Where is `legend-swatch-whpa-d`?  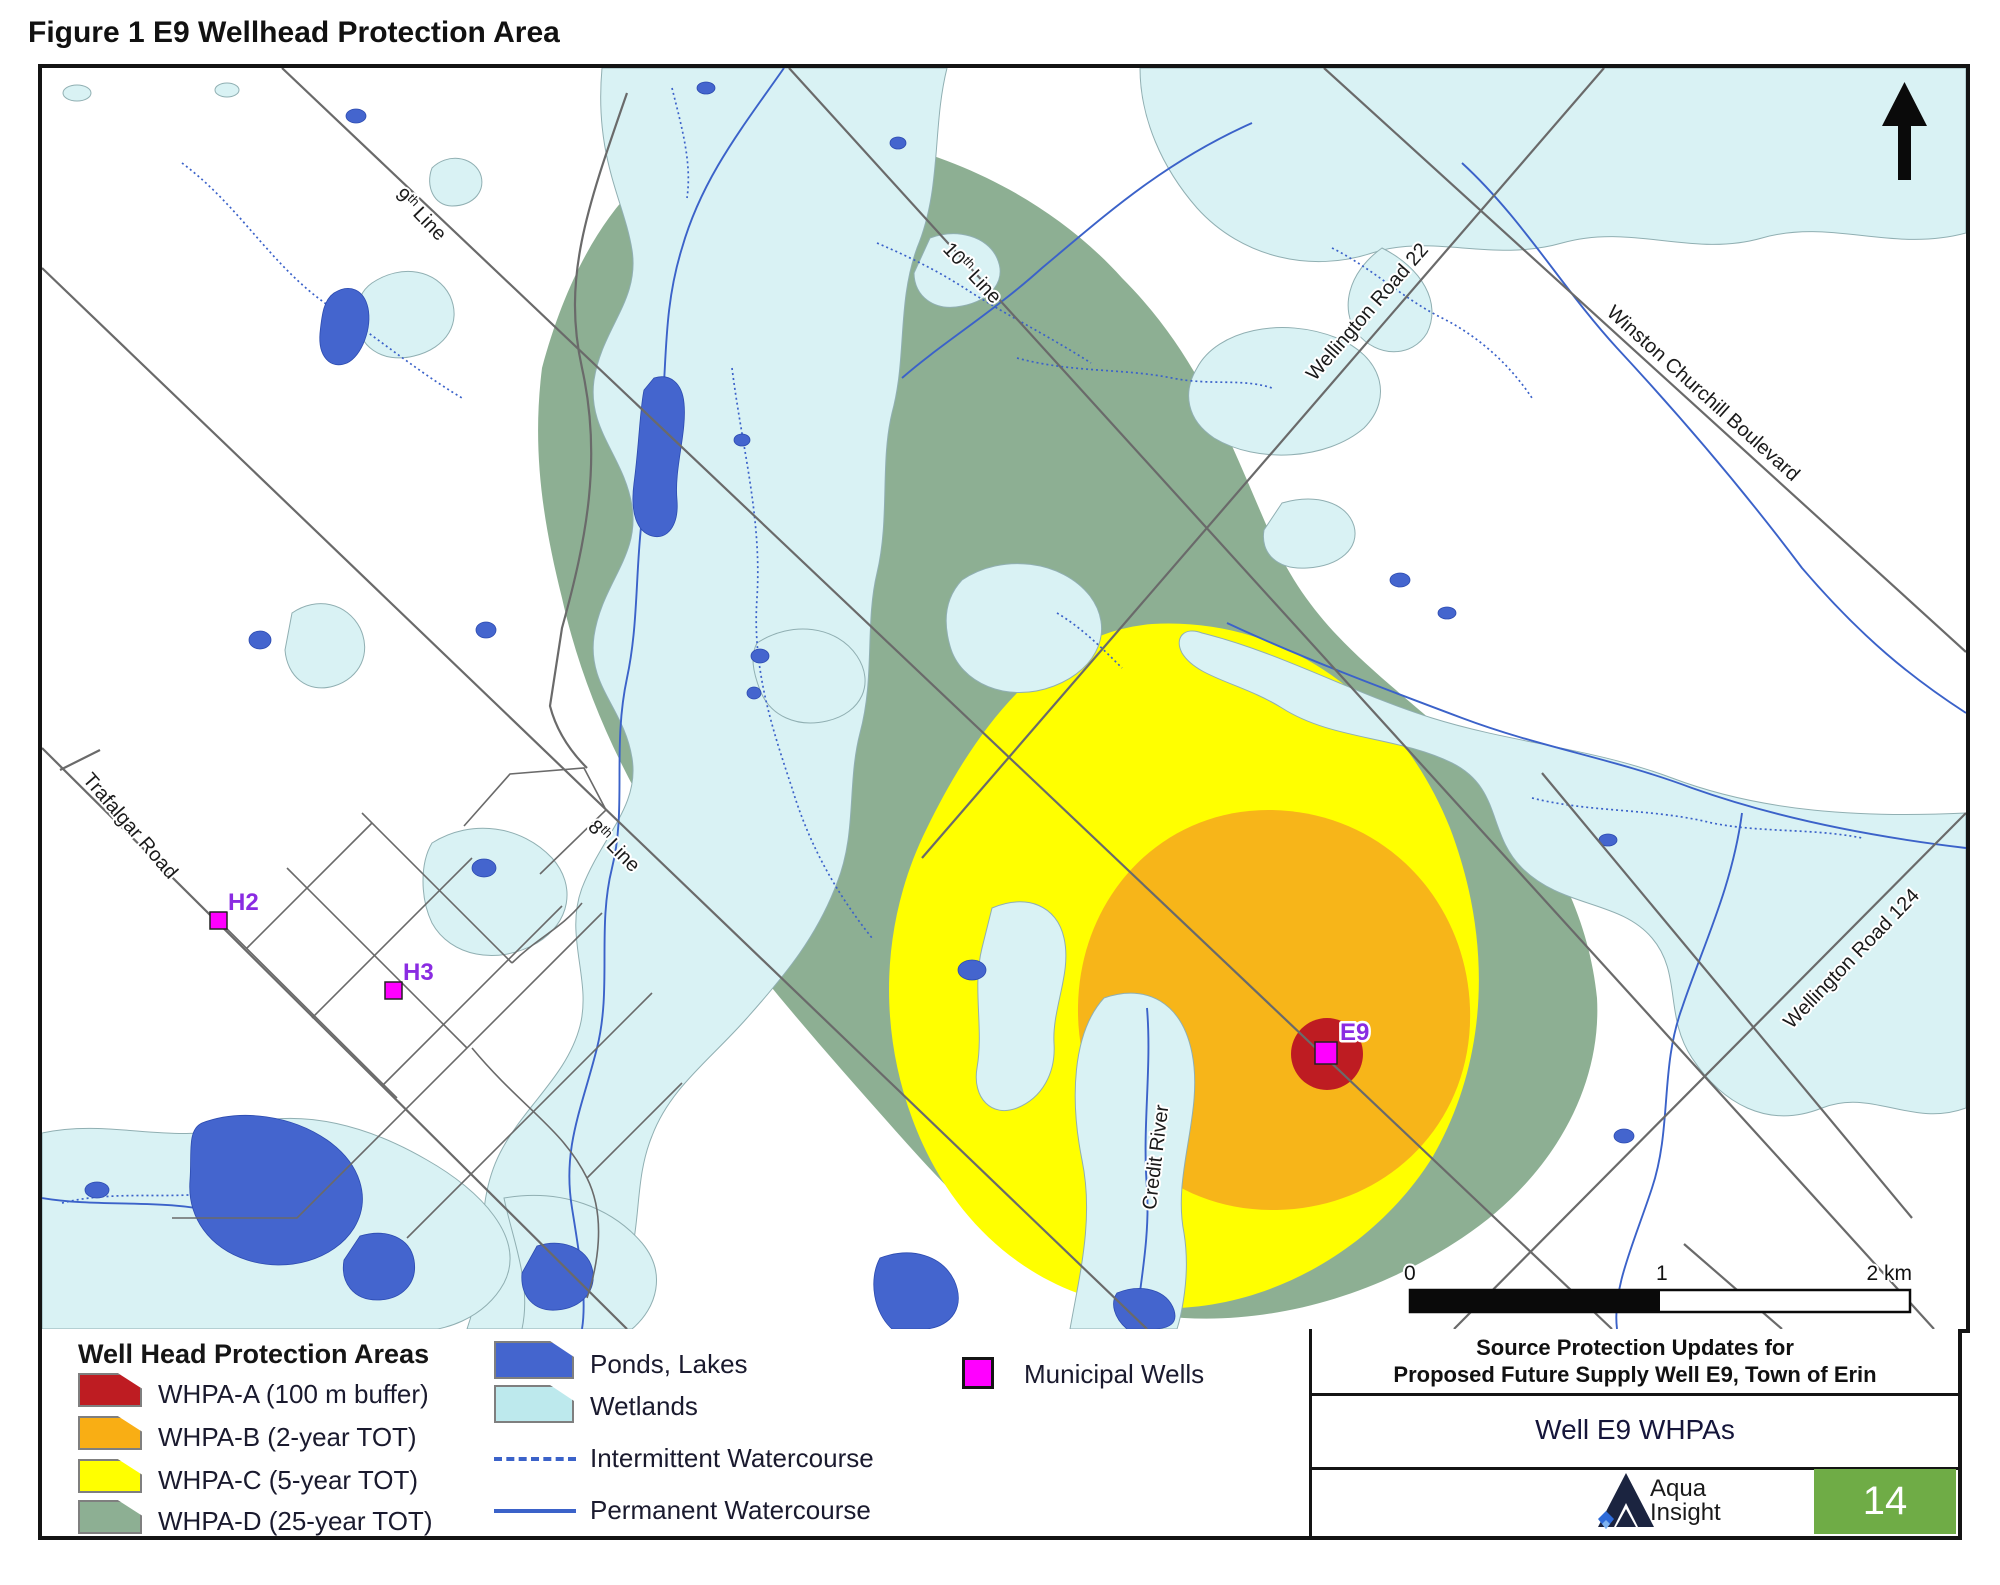
legend-swatch-whpa-d is located at coordinates (110, 1517).